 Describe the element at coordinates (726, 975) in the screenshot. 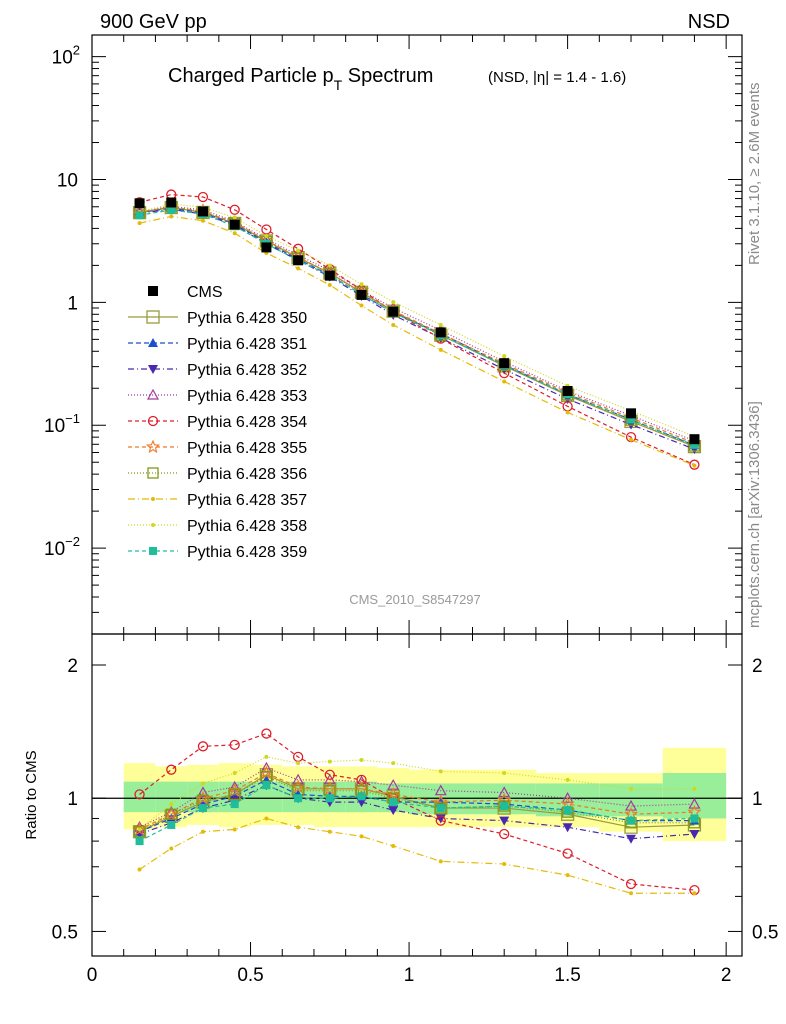

I see `x-tick-label: 2` at that location.